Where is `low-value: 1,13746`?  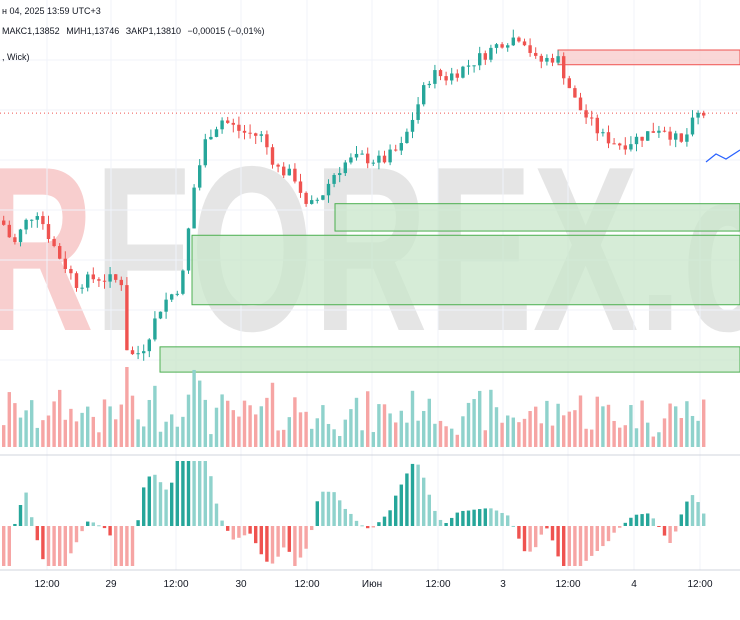 low-value: 1,13746 is located at coordinates (103, 31).